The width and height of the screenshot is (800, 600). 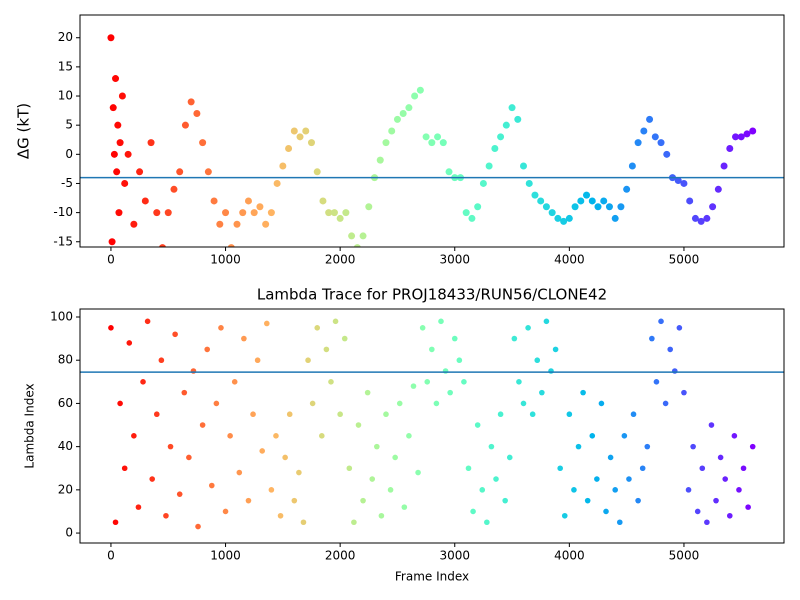 I want to click on y-tick-label: 60, so click(x=65, y=403).